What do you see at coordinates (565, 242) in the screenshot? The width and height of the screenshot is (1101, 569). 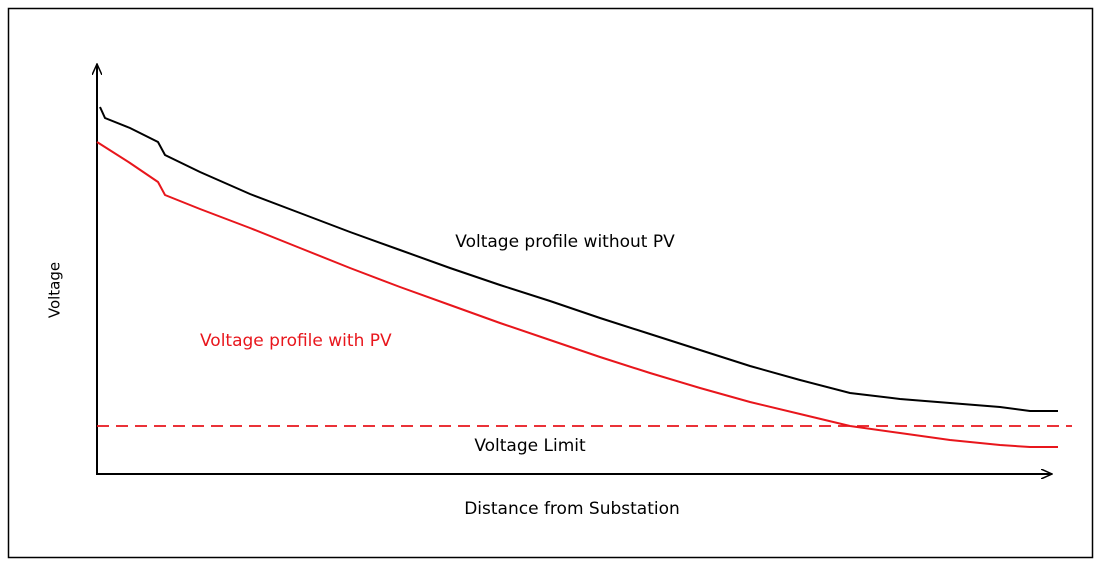 I see `curve-label: Voltage profile without PV` at bounding box center [565, 242].